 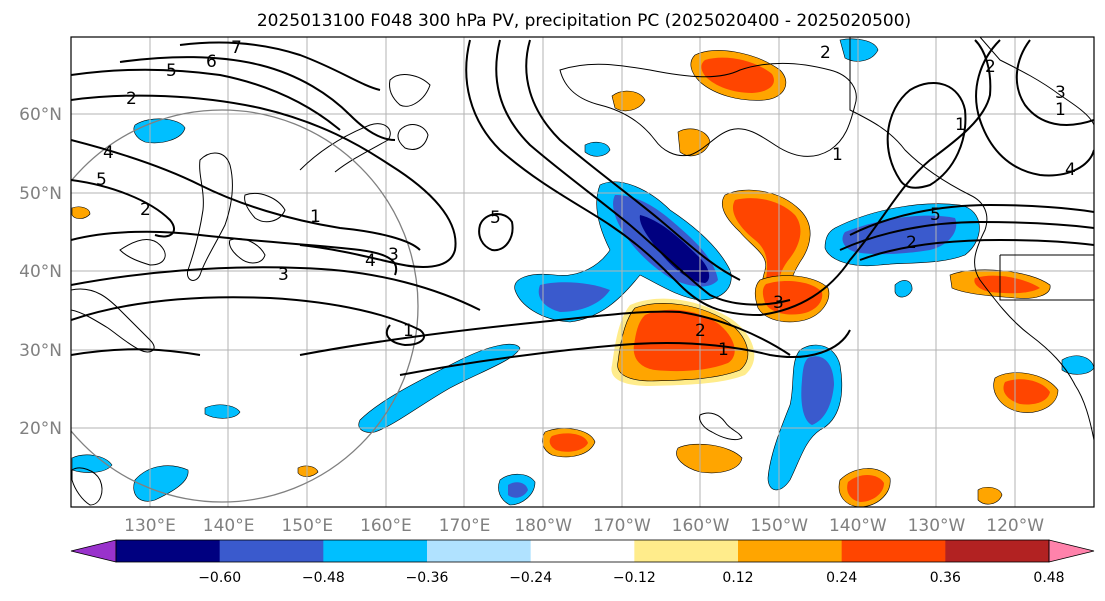 What do you see at coordinates (634, 578) in the screenshot?
I see `colorbar-tick-label: −0.12` at bounding box center [634, 578].